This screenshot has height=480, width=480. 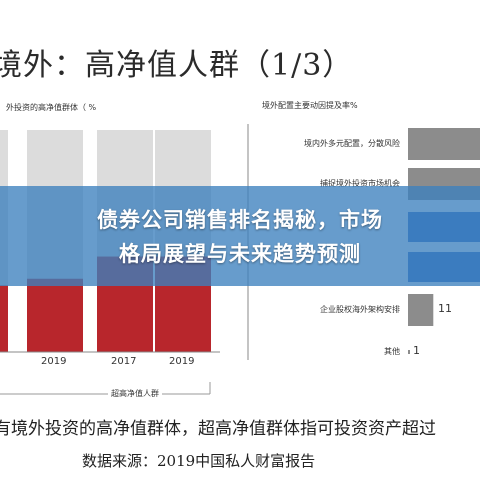 What do you see at coordinates (360, 309) in the screenshot?
I see `category-label: 企业股权海外架构安排` at bounding box center [360, 309].